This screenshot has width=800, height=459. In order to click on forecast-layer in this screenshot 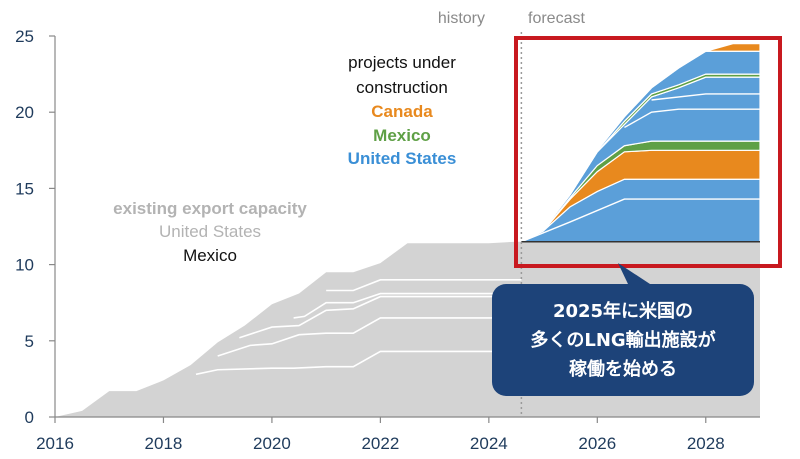, I will do `click(641, 143)`.